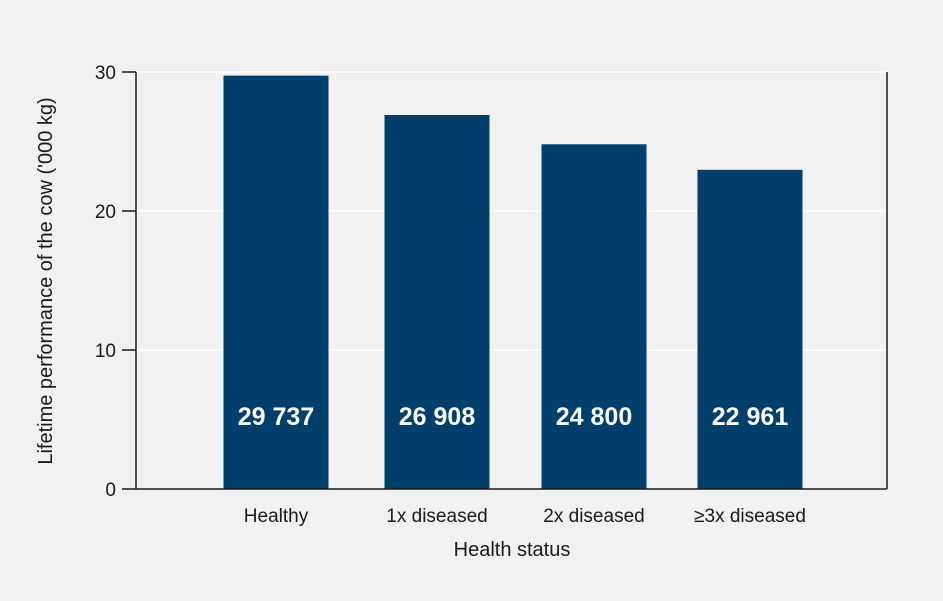 The width and height of the screenshot is (943, 601). Describe the element at coordinates (750, 417) in the screenshot. I see `data-label: 22 961` at that location.